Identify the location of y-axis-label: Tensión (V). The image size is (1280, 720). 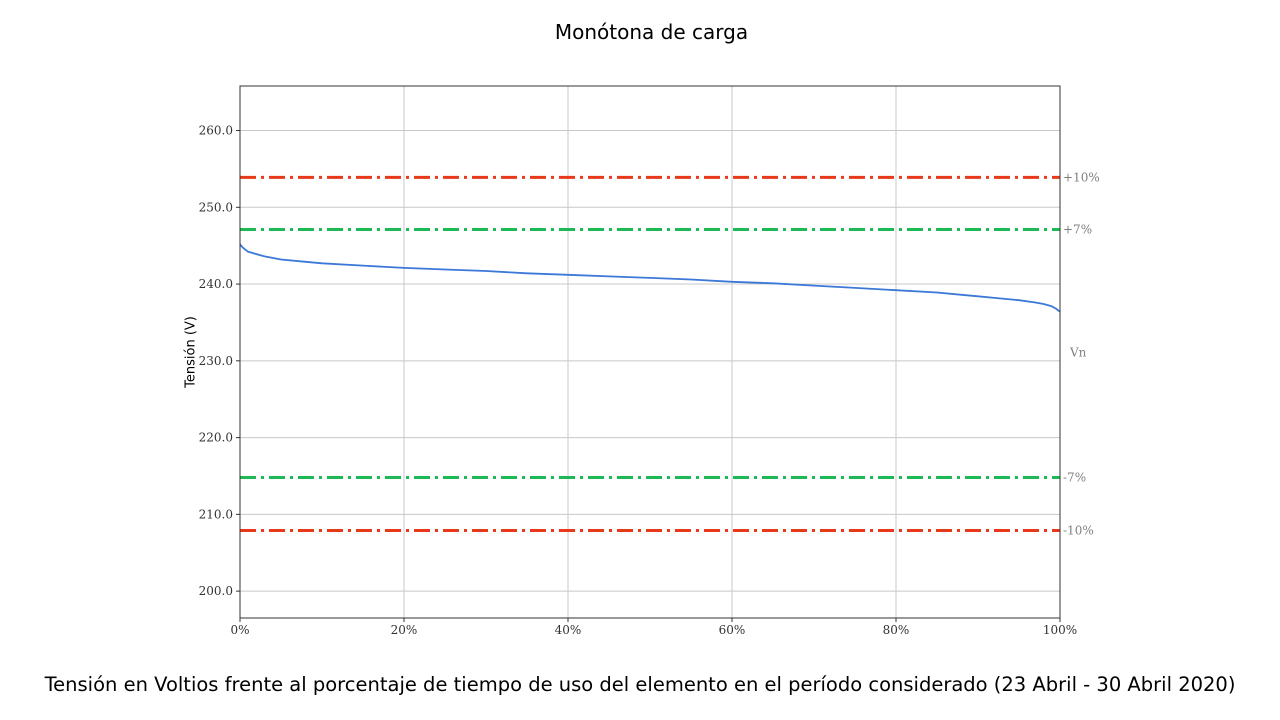
(191, 352).